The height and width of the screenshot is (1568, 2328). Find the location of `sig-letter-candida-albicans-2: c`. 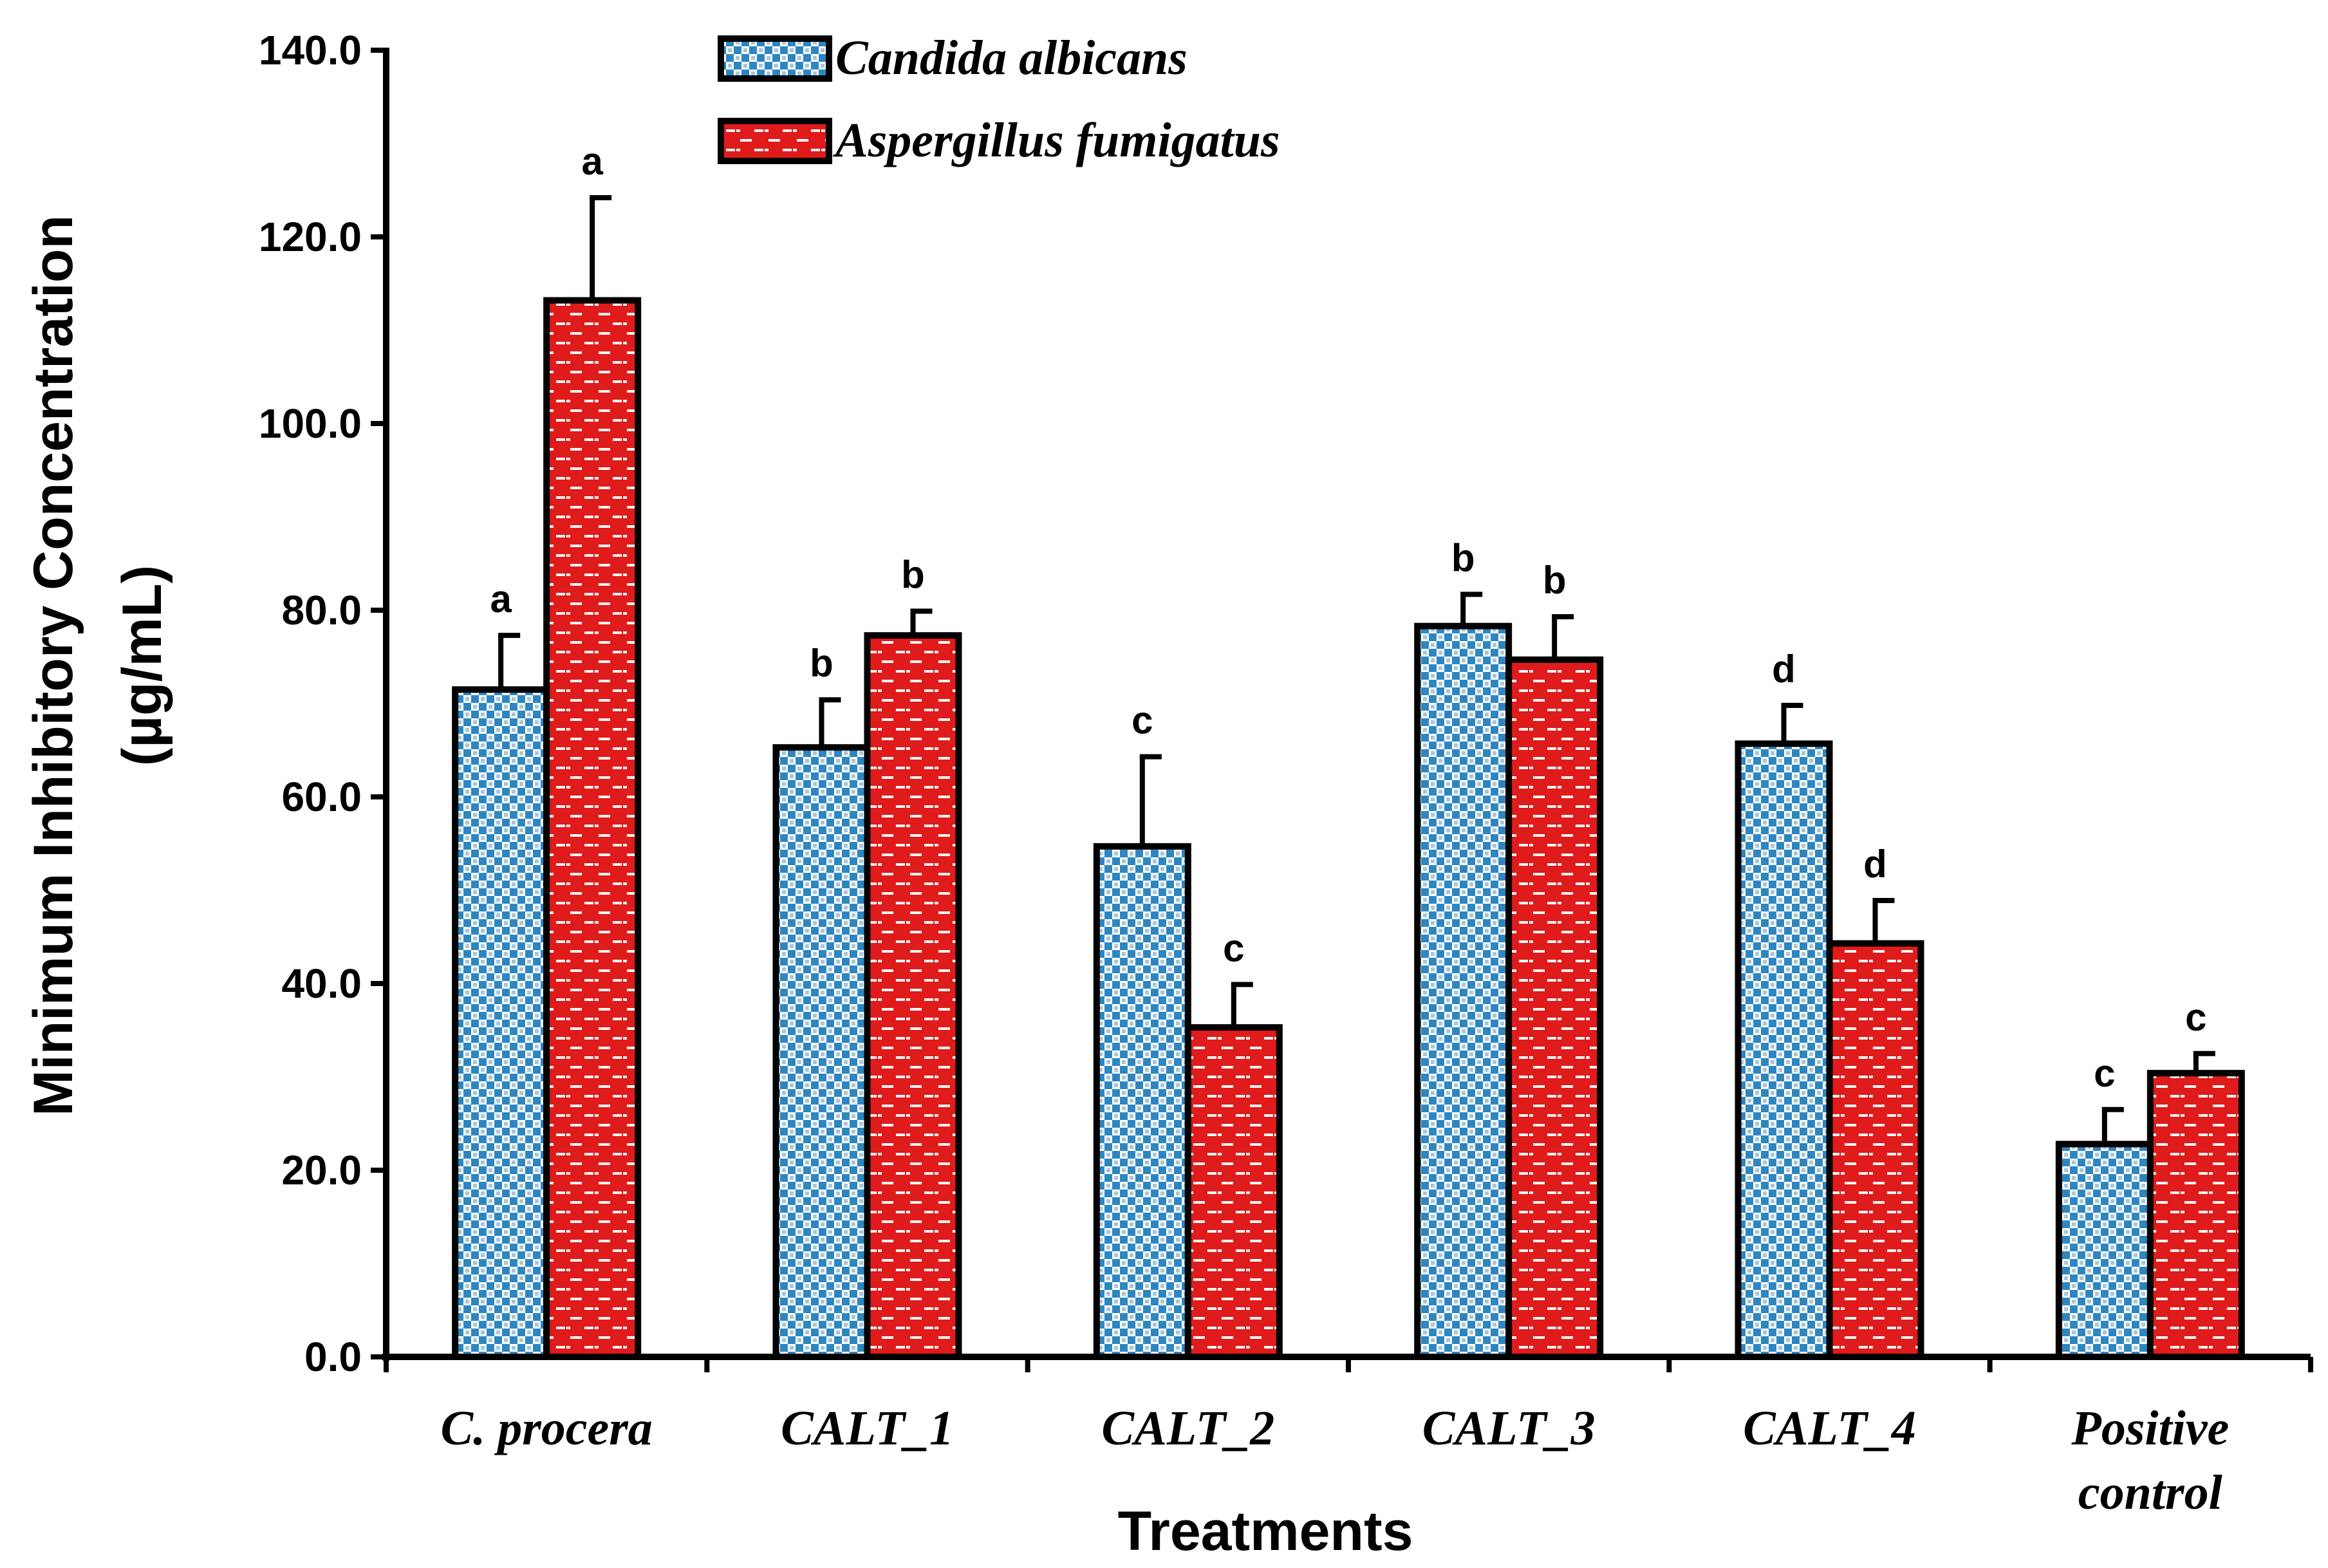

sig-letter-candida-albicans-2: c is located at coordinates (1142, 720).